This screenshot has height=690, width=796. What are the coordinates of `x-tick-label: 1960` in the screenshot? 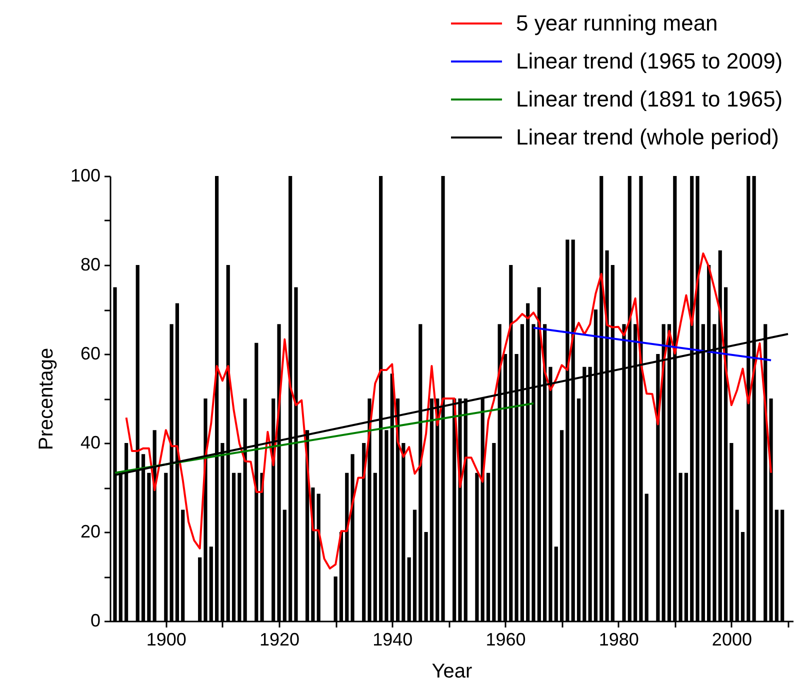 It's located at (506, 640).